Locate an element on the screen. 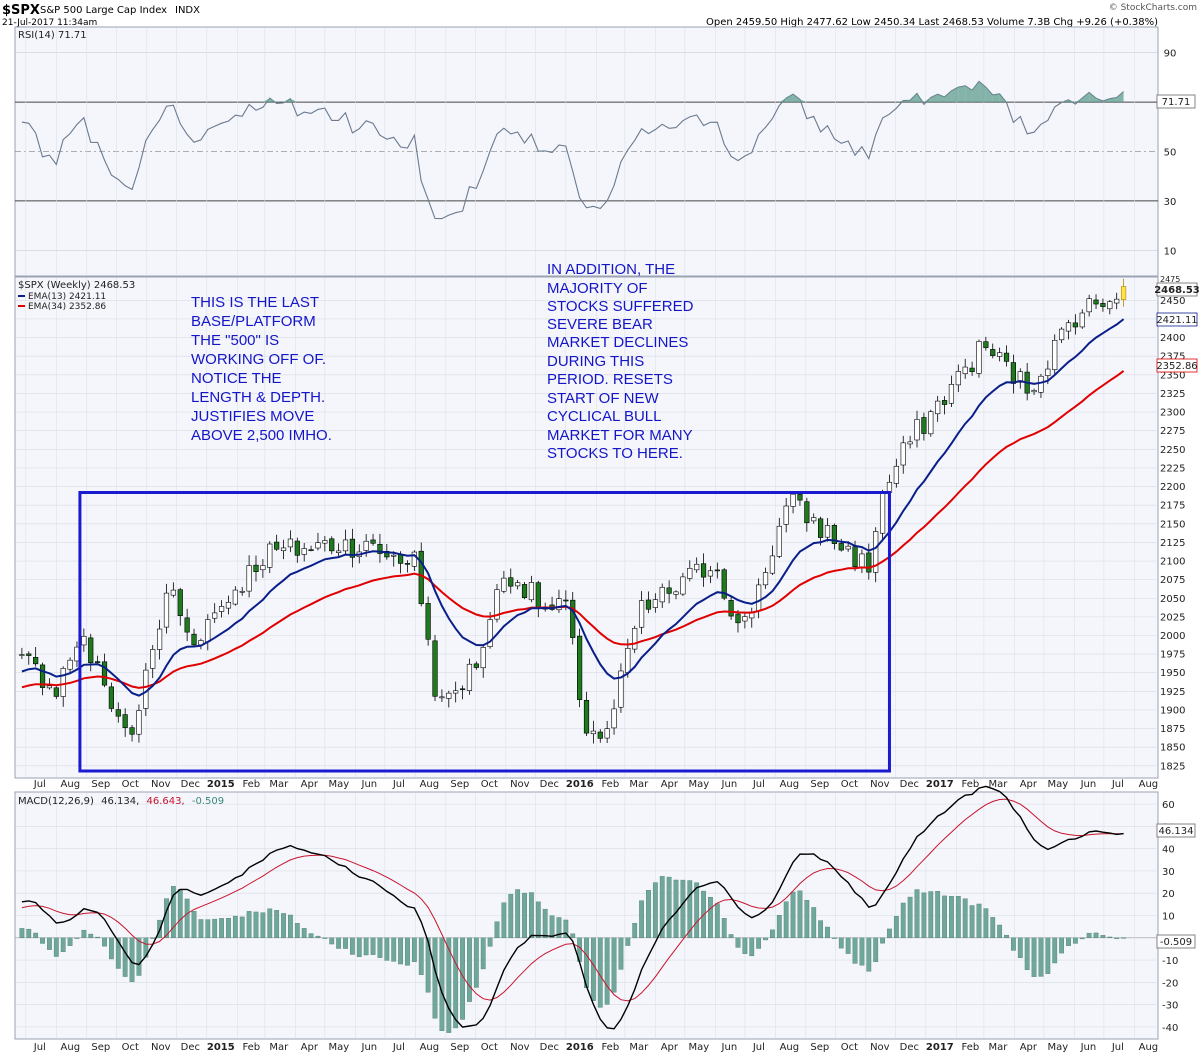  x-tick-label-mid: Aug is located at coordinates (790, 784).